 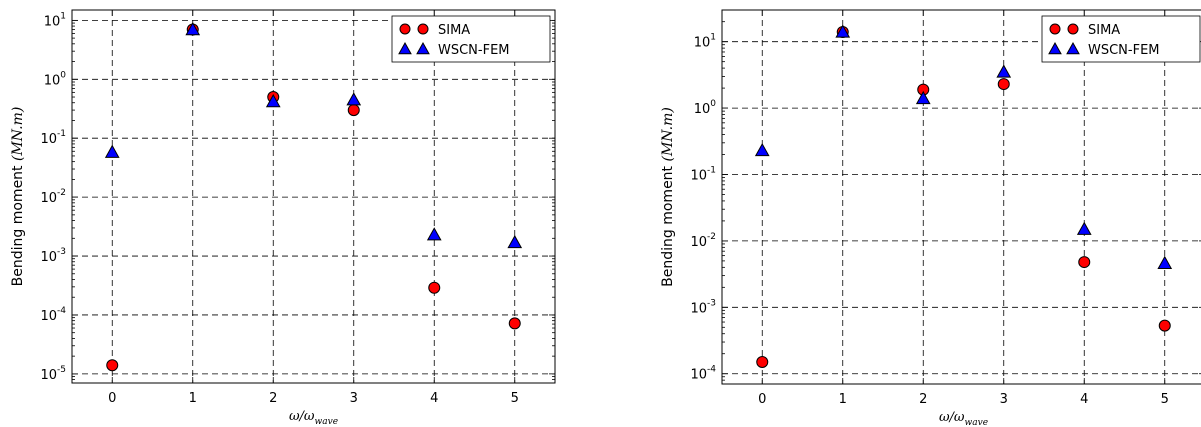 What do you see at coordinates (53, 374) in the screenshot?
I see `y-tick-label: 10⁻⁵` at bounding box center [53, 374].